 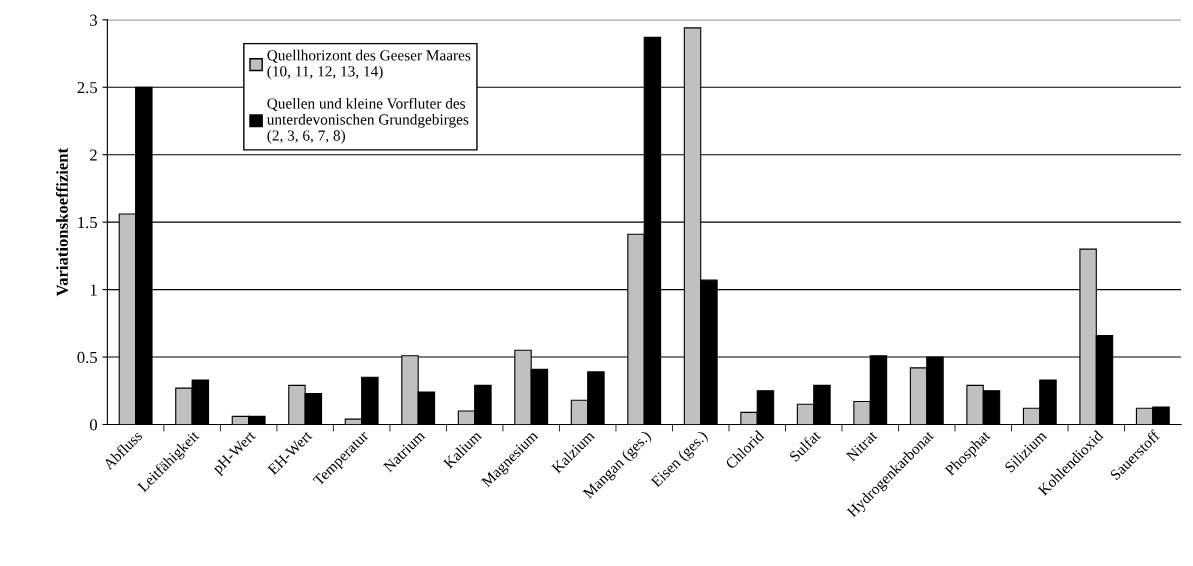 I want to click on y-tick-label: 0.5, so click(x=87, y=357).